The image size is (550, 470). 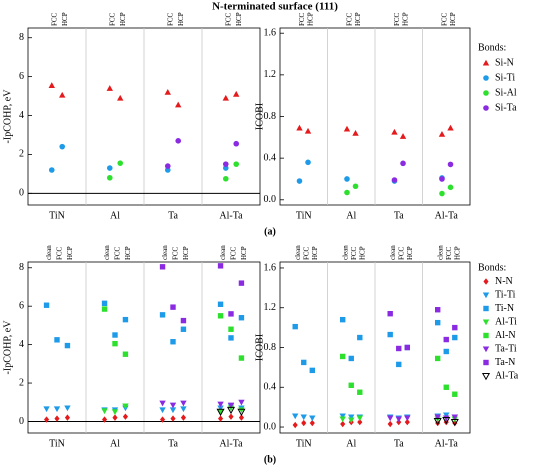 What do you see at coordinates (304, 443) in the screenshot?
I see `x-tick-label: TiN` at bounding box center [304, 443].